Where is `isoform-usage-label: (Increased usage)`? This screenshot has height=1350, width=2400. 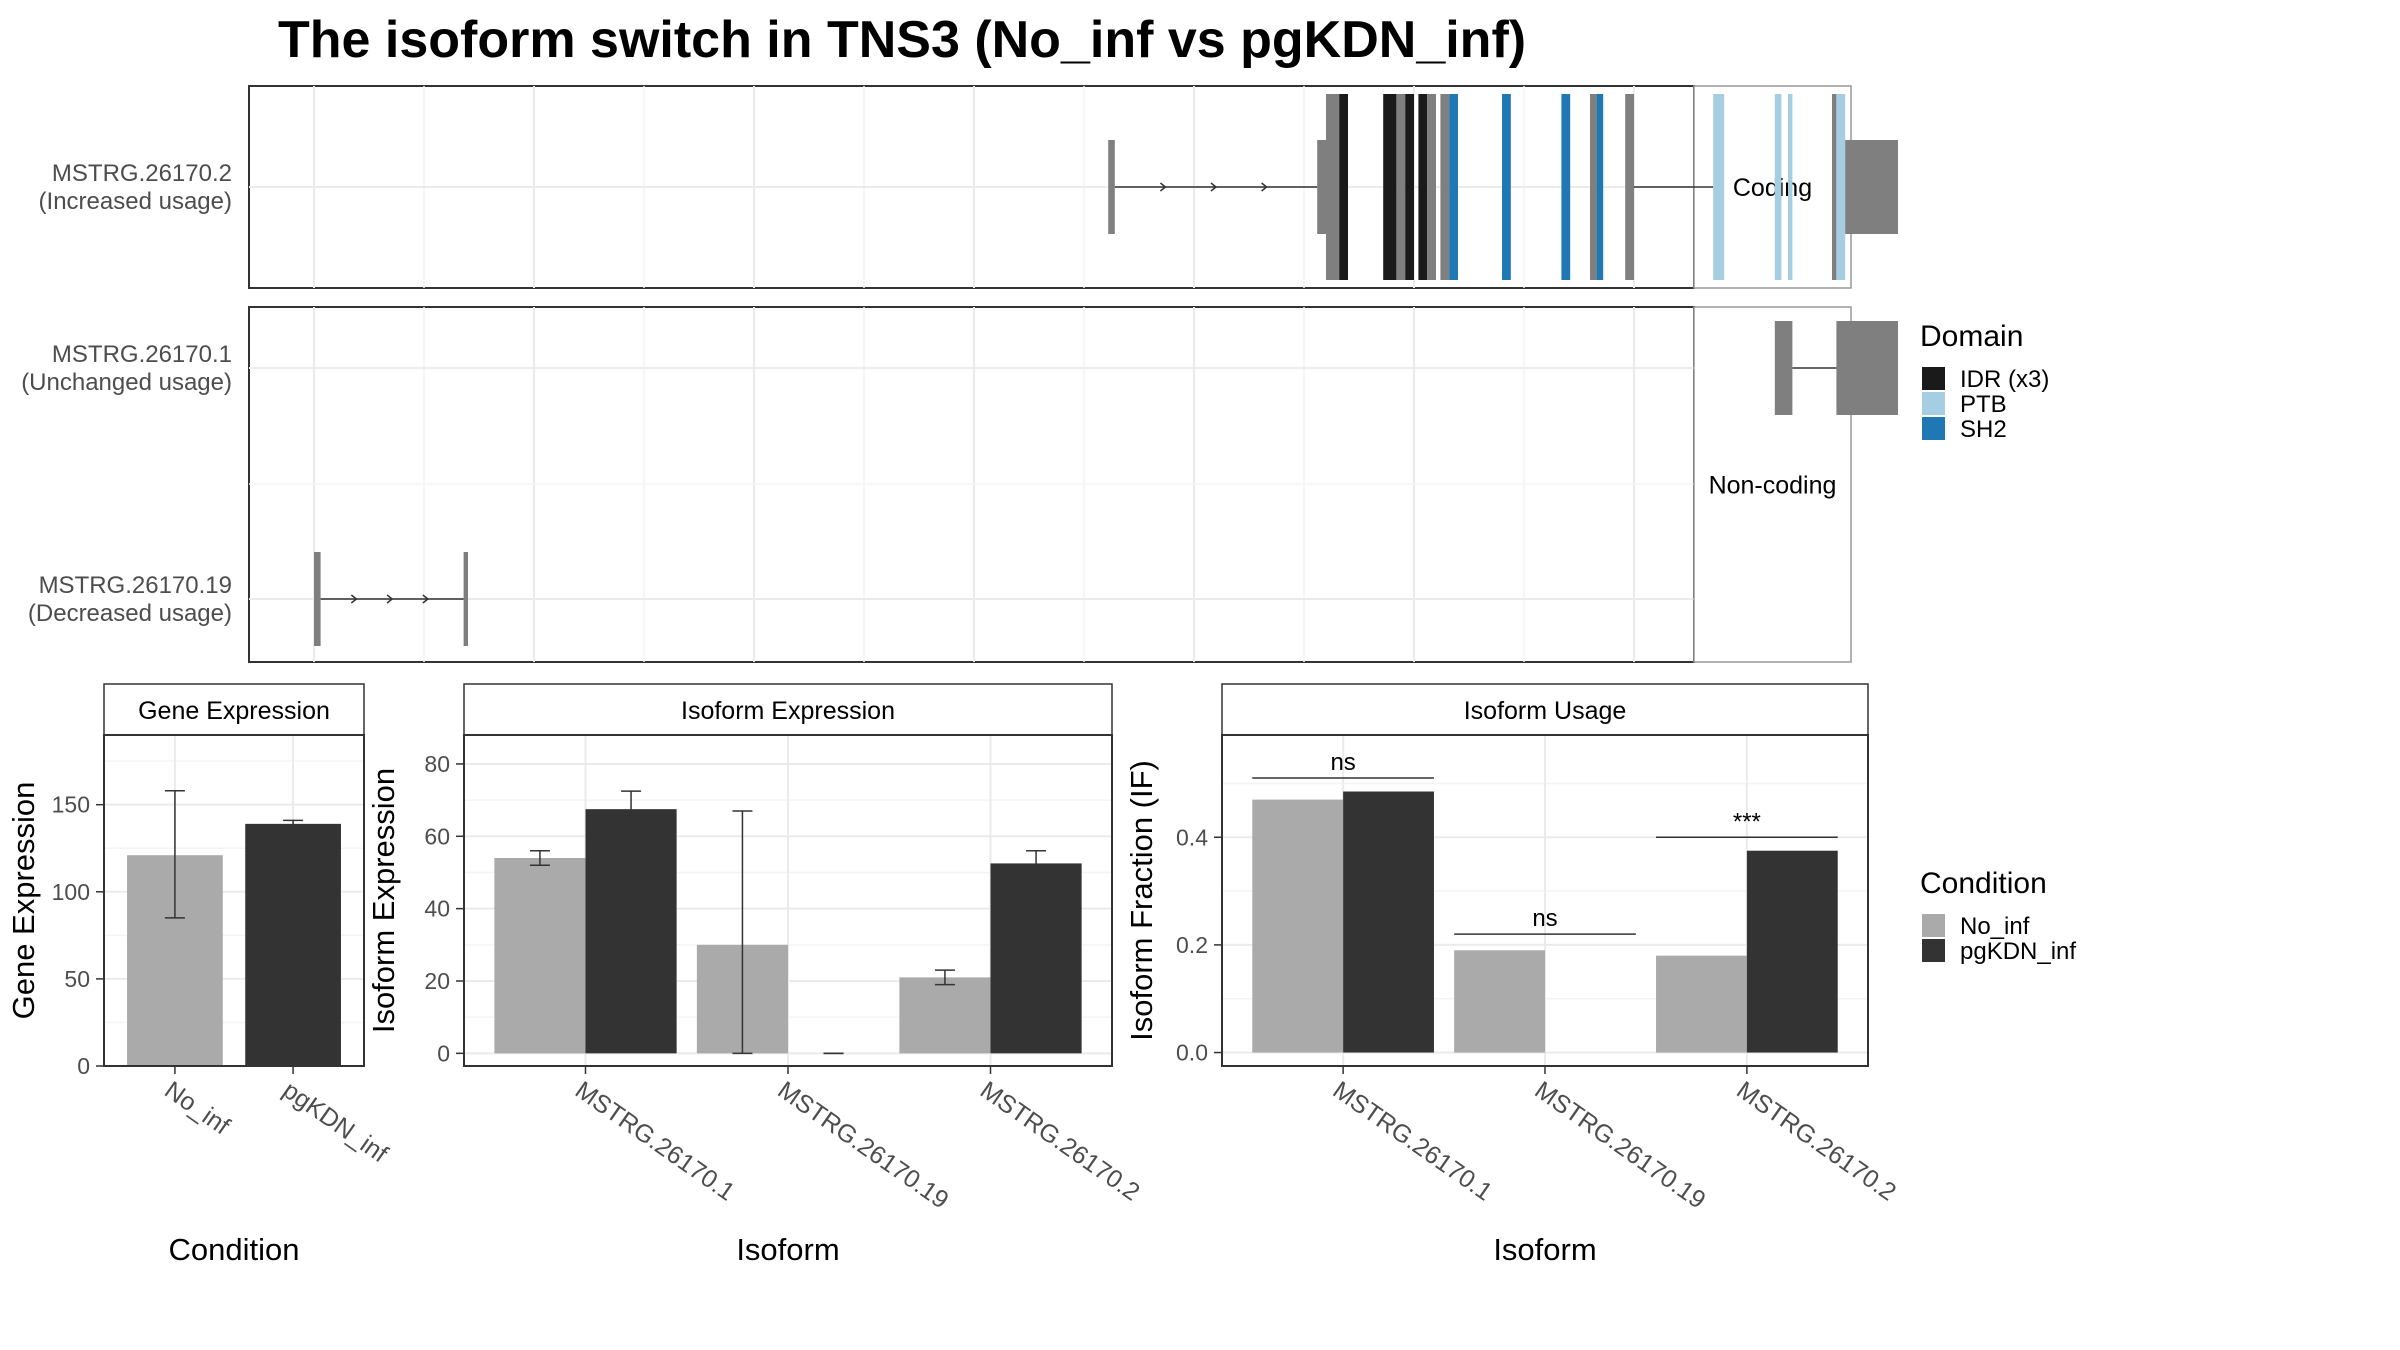
isoform-usage-label: (Increased usage) is located at coordinates (135, 201).